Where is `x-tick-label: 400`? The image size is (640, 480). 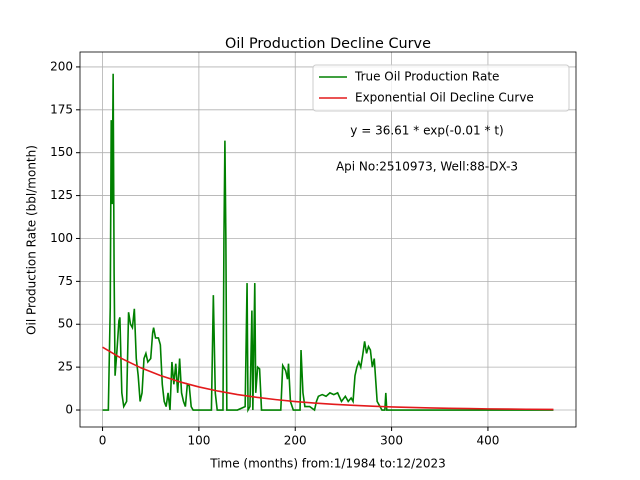
x-tick-label: 400 is located at coordinates (487, 441).